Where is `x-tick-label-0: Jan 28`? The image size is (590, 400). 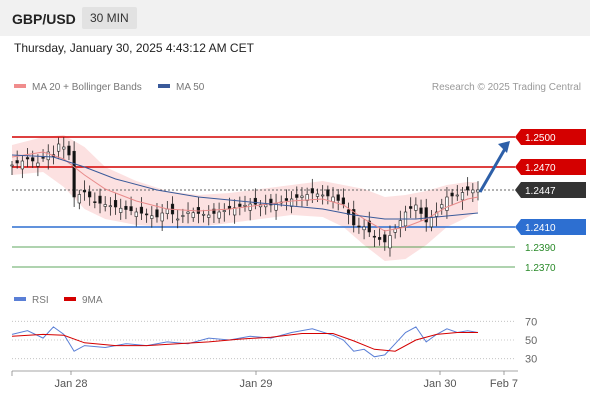
x-tick-label-0: Jan 28 is located at coordinates (70, 384).